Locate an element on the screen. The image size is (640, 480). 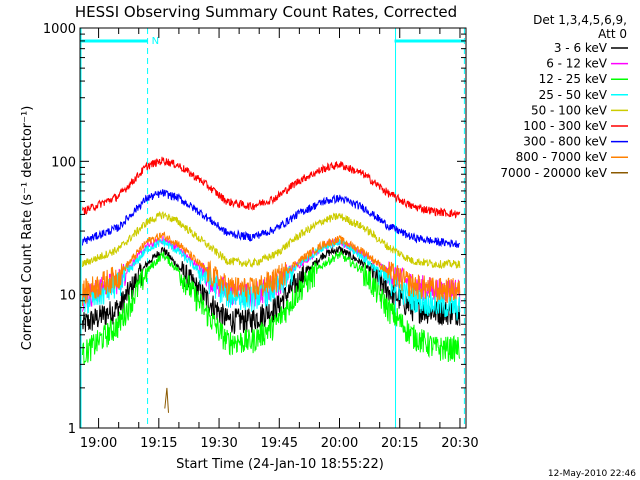
x-axis-label: Start Time (24-Jan-10 18:55:22) is located at coordinates (280, 464).